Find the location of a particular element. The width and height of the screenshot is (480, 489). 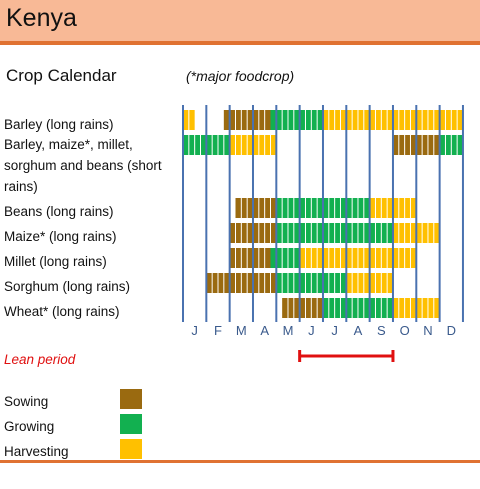

legend-label-harvesting: Harvesting is located at coordinates (36, 451).